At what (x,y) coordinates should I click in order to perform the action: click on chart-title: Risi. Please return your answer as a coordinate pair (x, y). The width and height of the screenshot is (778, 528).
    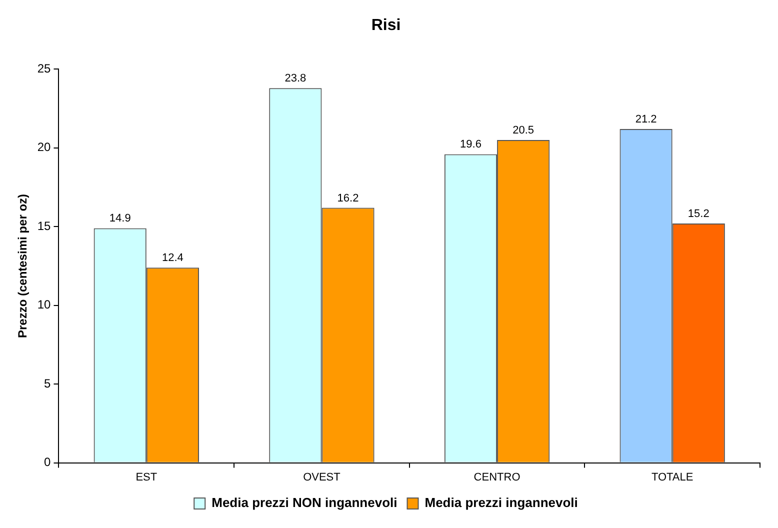
    Looking at the image, I should click on (386, 25).